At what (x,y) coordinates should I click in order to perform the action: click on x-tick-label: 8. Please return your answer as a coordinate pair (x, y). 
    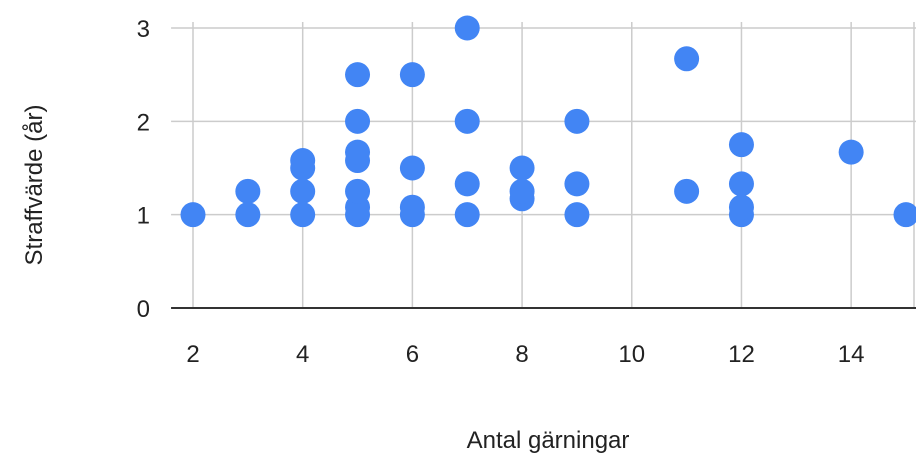
    Looking at the image, I should click on (521, 354).